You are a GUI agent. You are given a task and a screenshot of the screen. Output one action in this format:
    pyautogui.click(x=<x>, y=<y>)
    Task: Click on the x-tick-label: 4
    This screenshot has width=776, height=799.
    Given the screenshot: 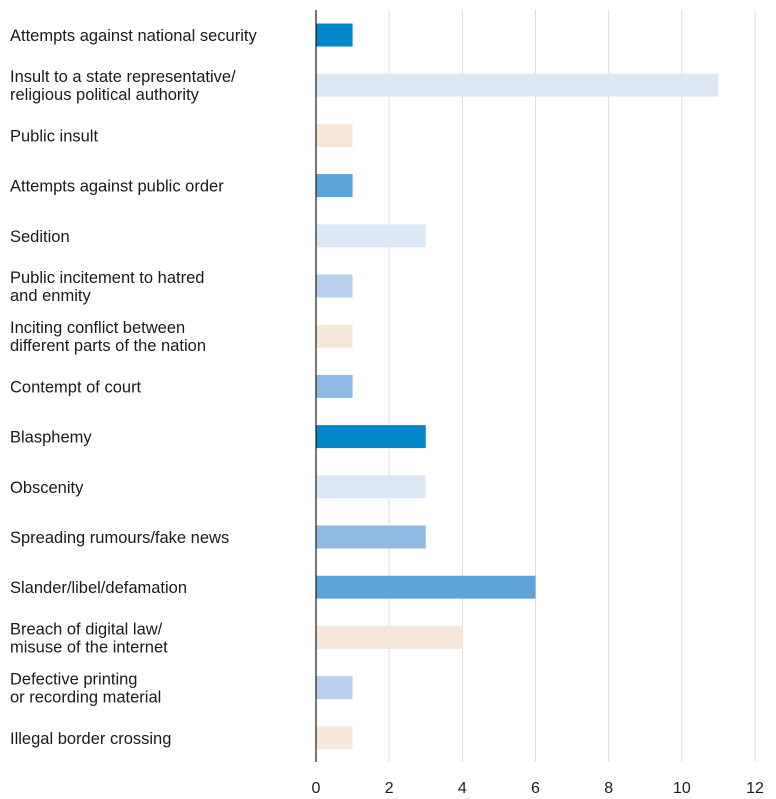 What is the action you would take?
    pyautogui.click(x=462, y=788)
    